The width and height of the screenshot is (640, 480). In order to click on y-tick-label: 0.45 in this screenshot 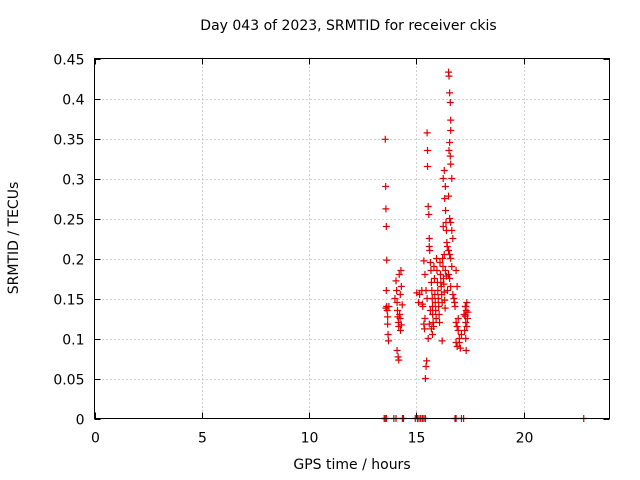, I will do `click(68, 61)`.